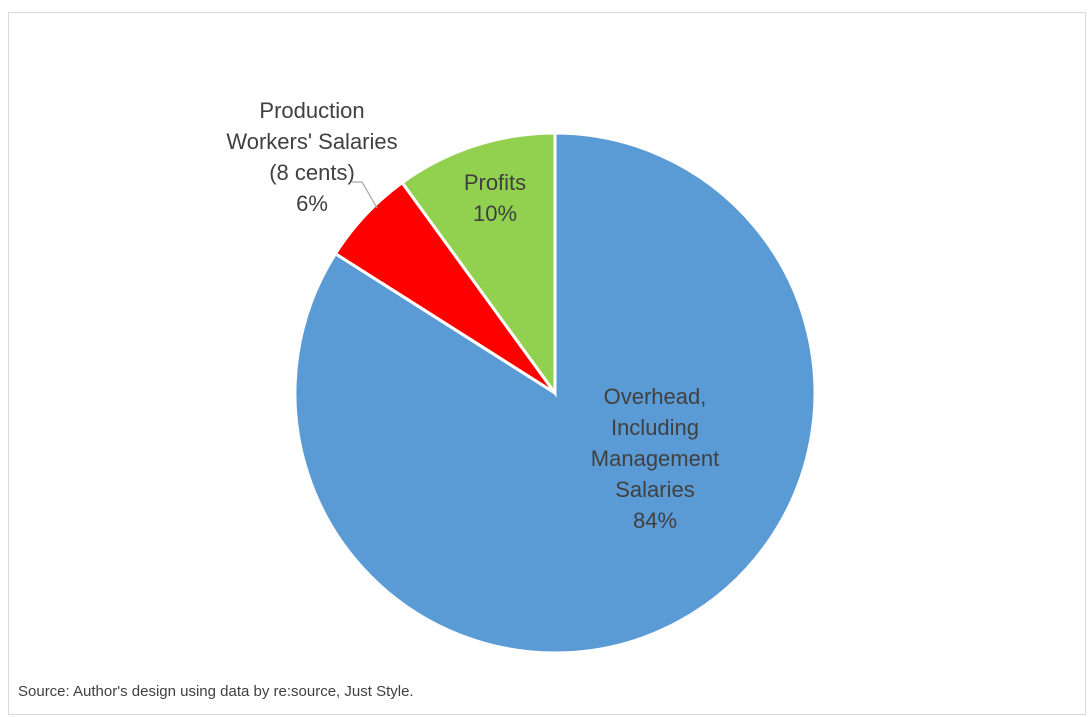 The height and width of the screenshot is (717, 1091). Describe the element at coordinates (655, 427) in the screenshot. I see `data-label-line: Including` at that location.